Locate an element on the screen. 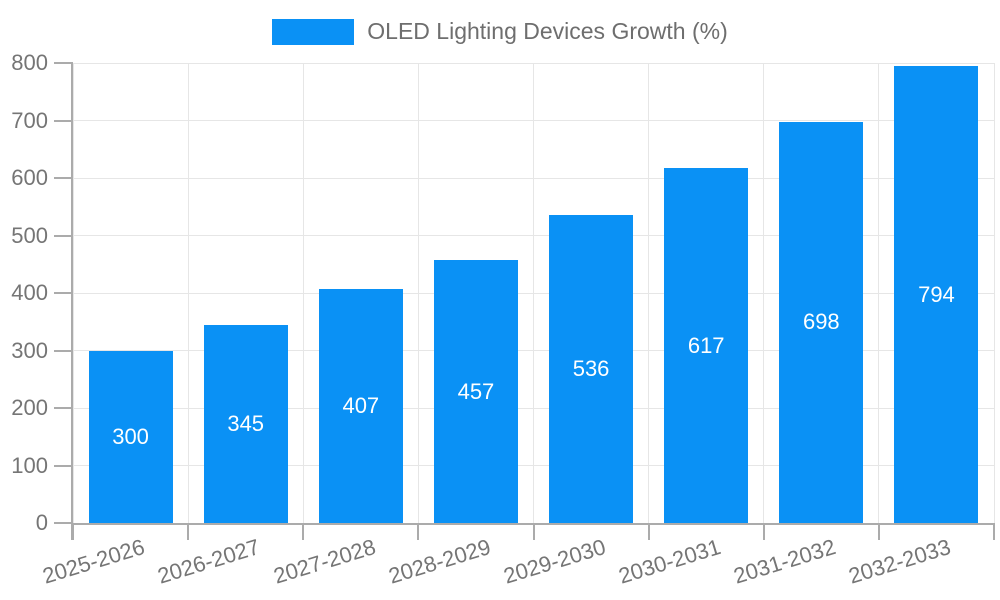  y-tick-label: 600 is located at coordinates (29, 177).